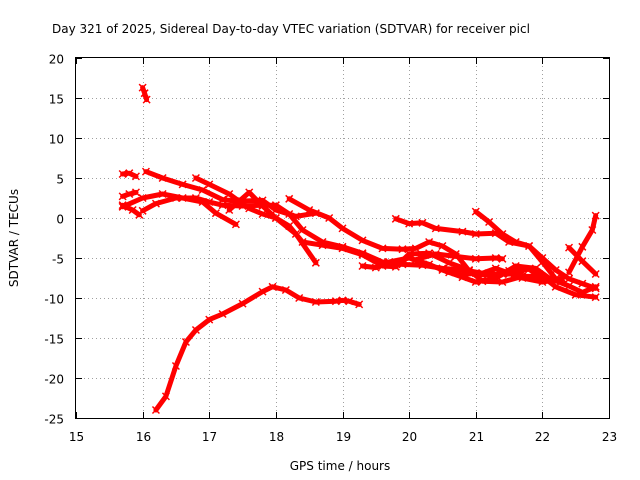  Describe the element at coordinates (144, 93) in the screenshot. I see `series-track-a` at that location.